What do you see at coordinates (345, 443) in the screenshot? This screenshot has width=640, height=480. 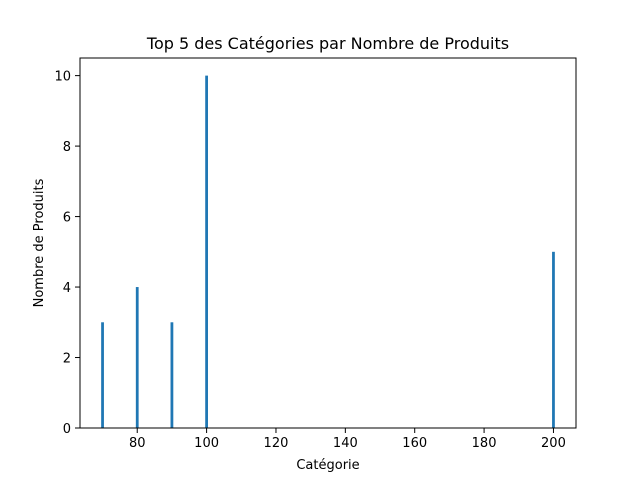 I see `x-tick-label-140: 140` at bounding box center [345, 443].